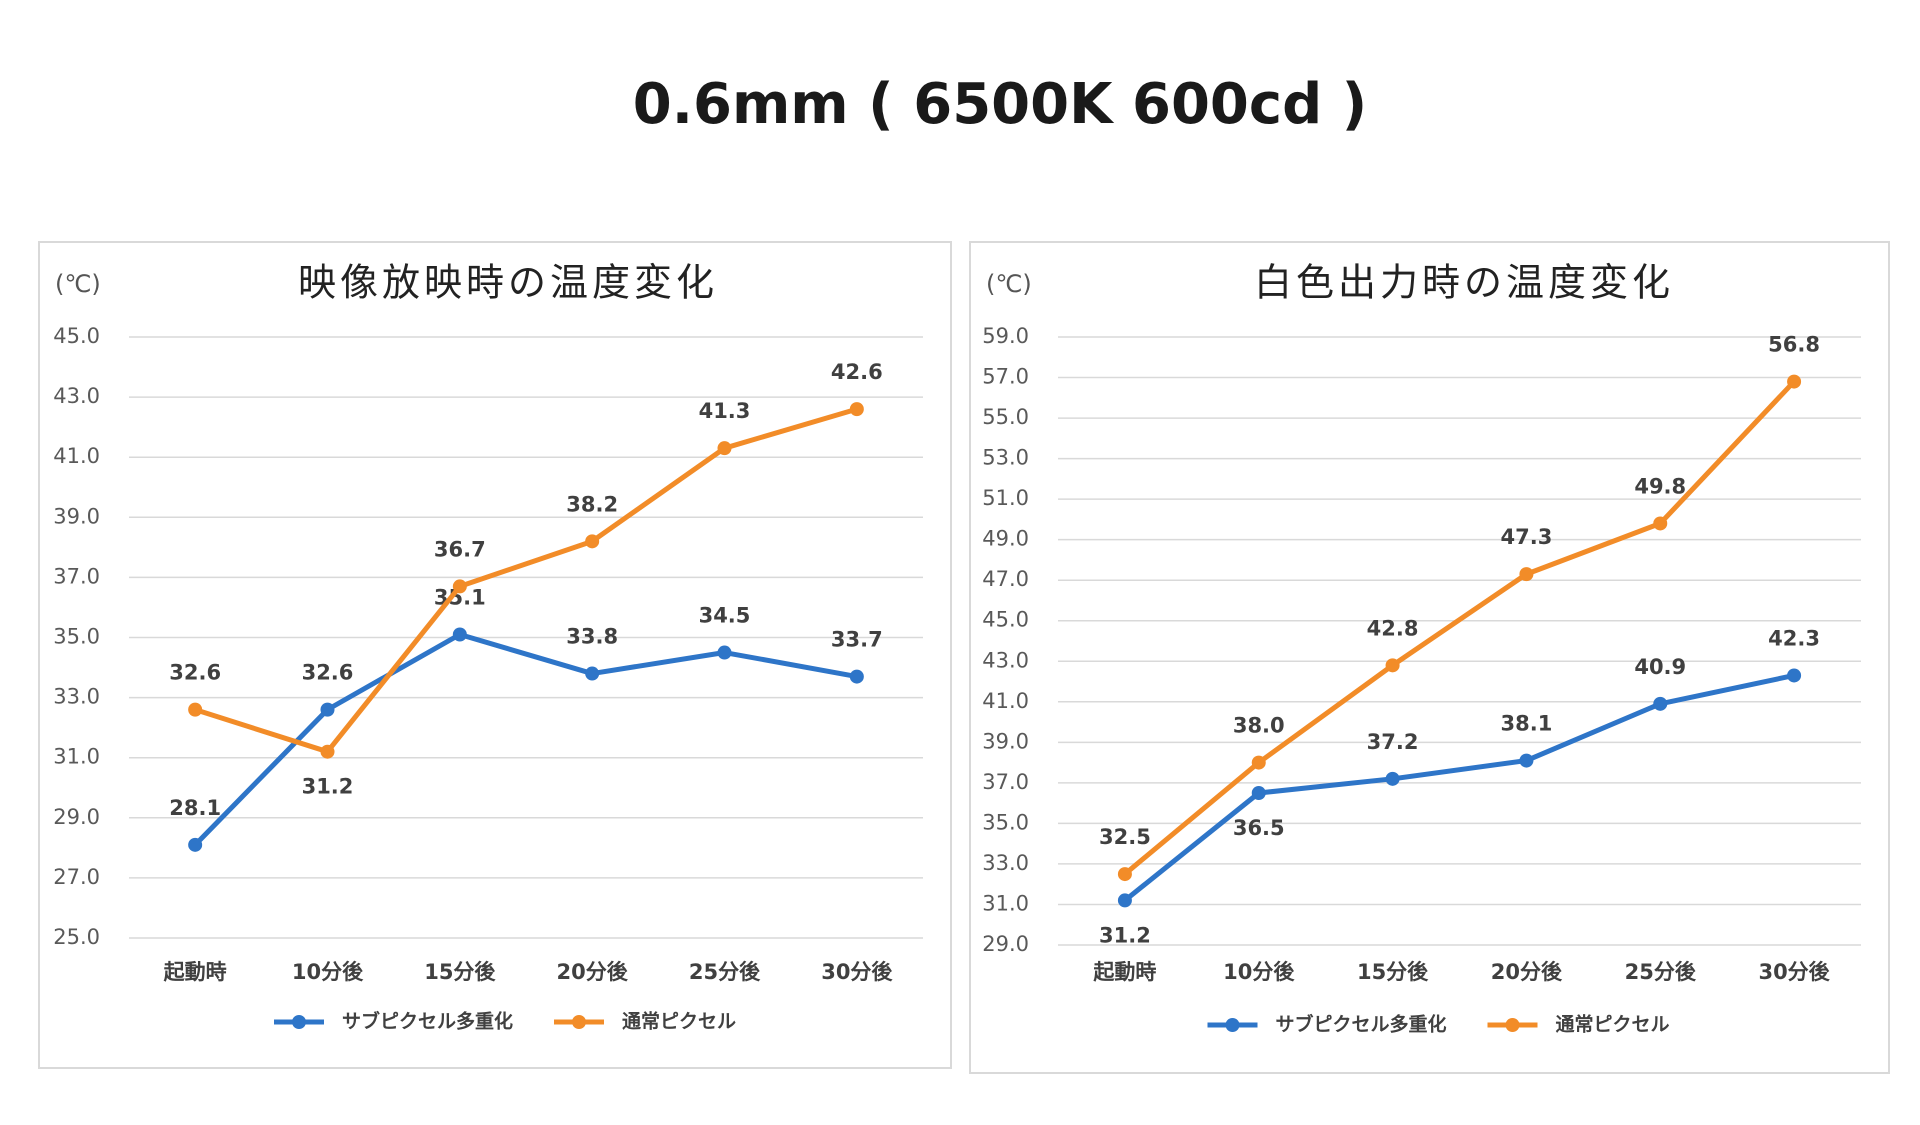 The width and height of the screenshot is (1920, 1125). What do you see at coordinates (592, 504) in the screenshot?
I see `data-label: 38.2` at bounding box center [592, 504].